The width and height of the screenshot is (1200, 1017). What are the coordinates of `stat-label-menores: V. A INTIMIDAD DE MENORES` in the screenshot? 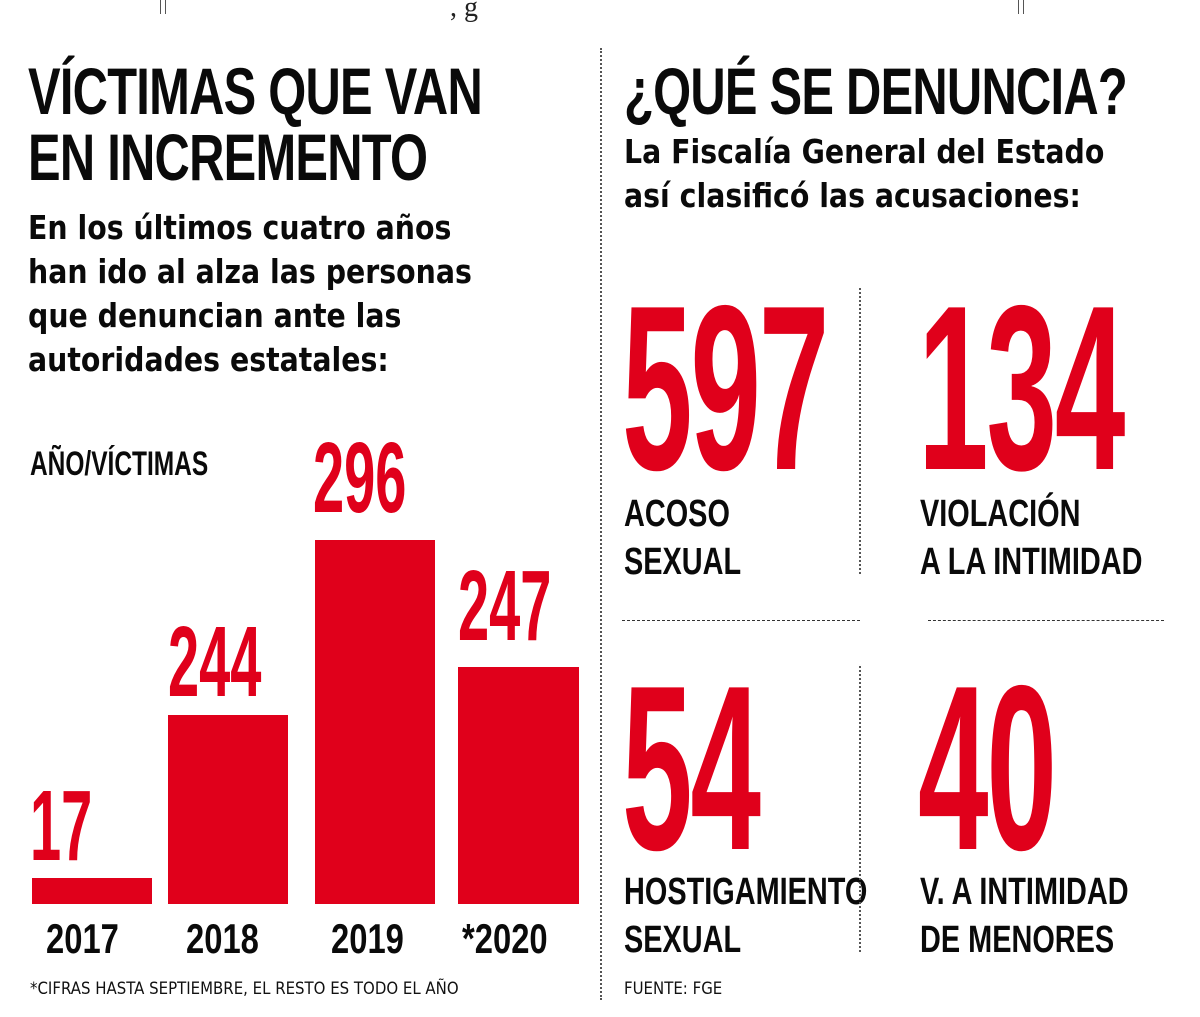 It's located at (1057, 916).